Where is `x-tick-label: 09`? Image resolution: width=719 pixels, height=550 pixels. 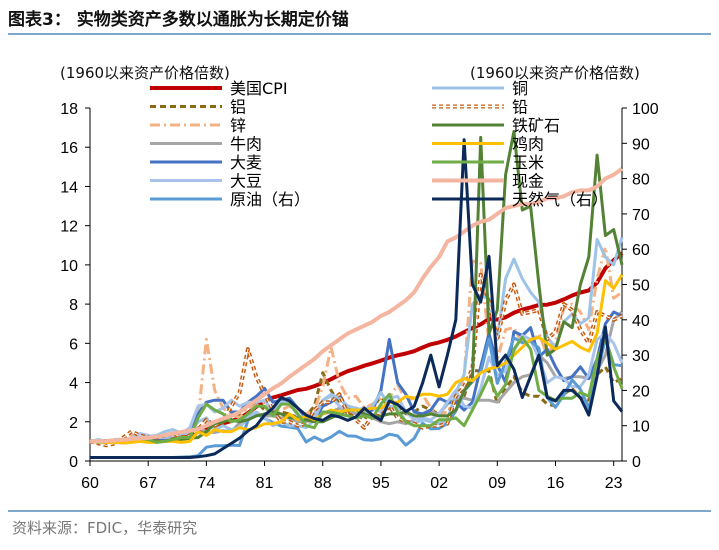 x-tick-label: 09 is located at coordinates (497, 483).